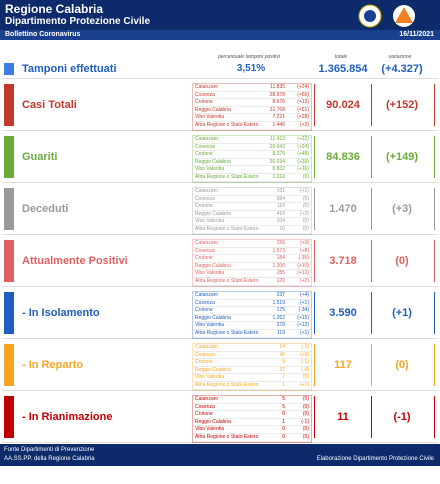 The image size is (440, 484). What do you see at coordinates (61, 313) in the screenshot?
I see `section-label: - In Isolamento` at bounding box center [61, 313].